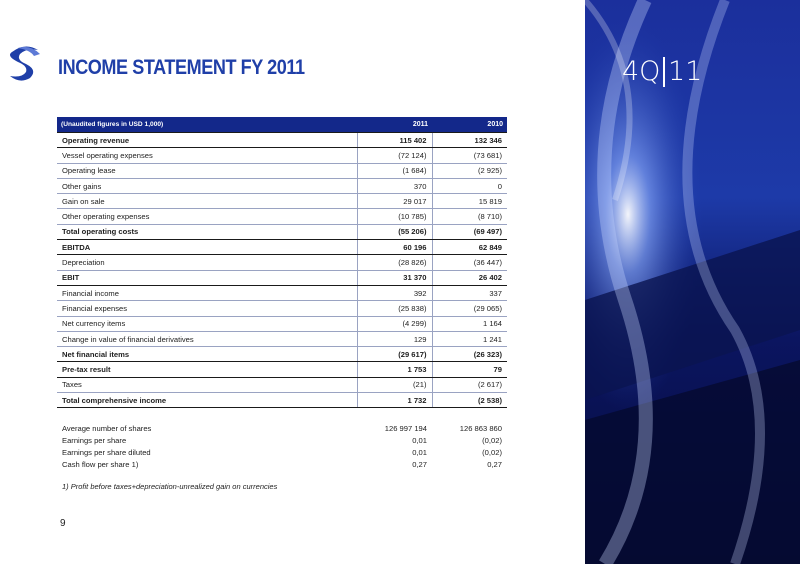  I want to click on cell-2011: (55 206), so click(394, 232).